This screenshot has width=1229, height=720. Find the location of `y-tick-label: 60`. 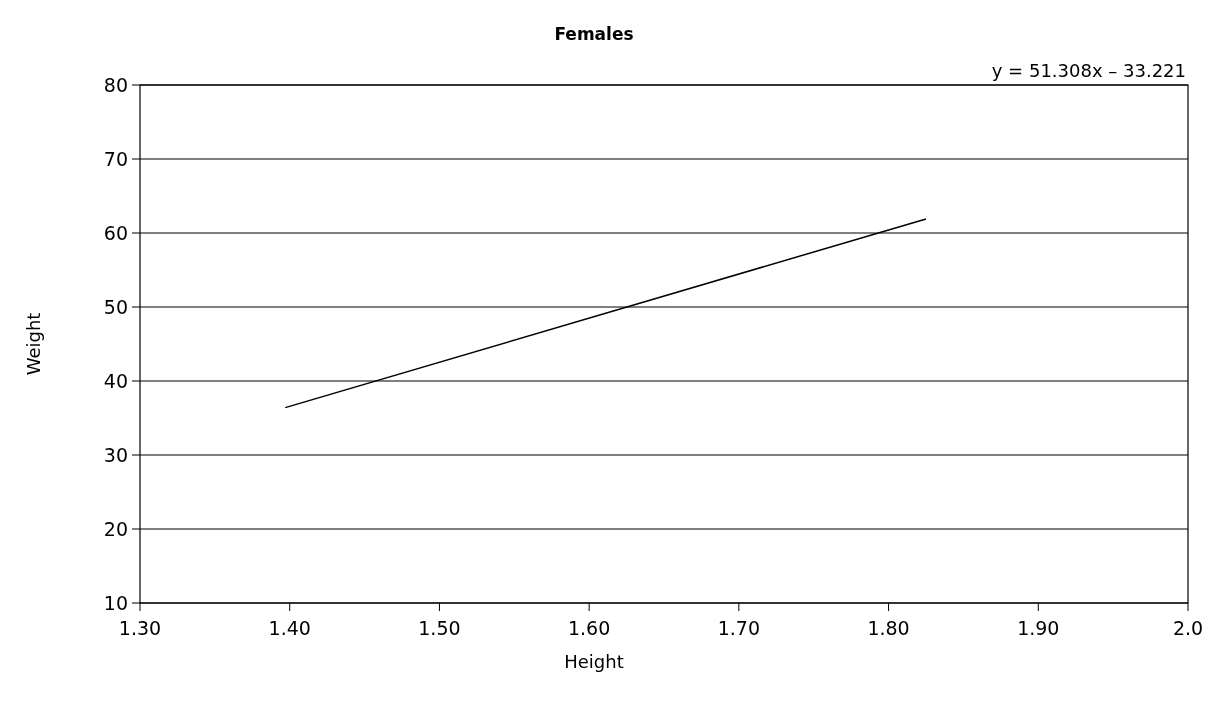

y-tick-label: 60 is located at coordinates (115, 233).